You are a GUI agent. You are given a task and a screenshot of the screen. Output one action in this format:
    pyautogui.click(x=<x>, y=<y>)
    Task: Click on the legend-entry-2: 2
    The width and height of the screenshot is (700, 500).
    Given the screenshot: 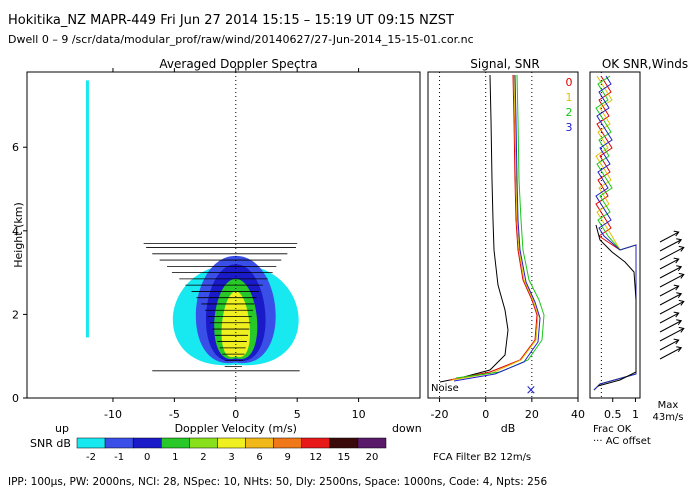 What is the action you would take?
    pyautogui.click(x=569, y=112)
    